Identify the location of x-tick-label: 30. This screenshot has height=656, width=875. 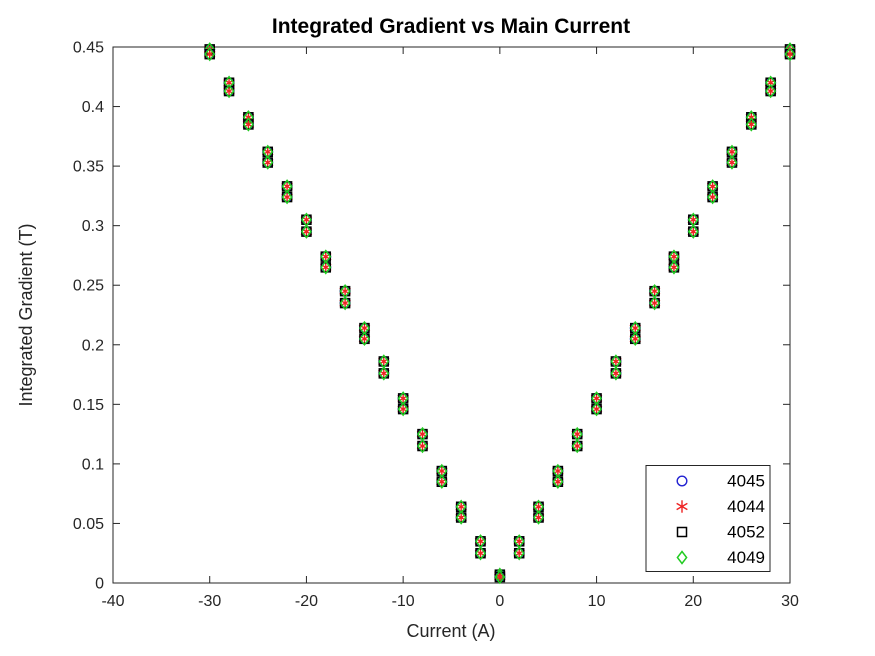
(790, 601).